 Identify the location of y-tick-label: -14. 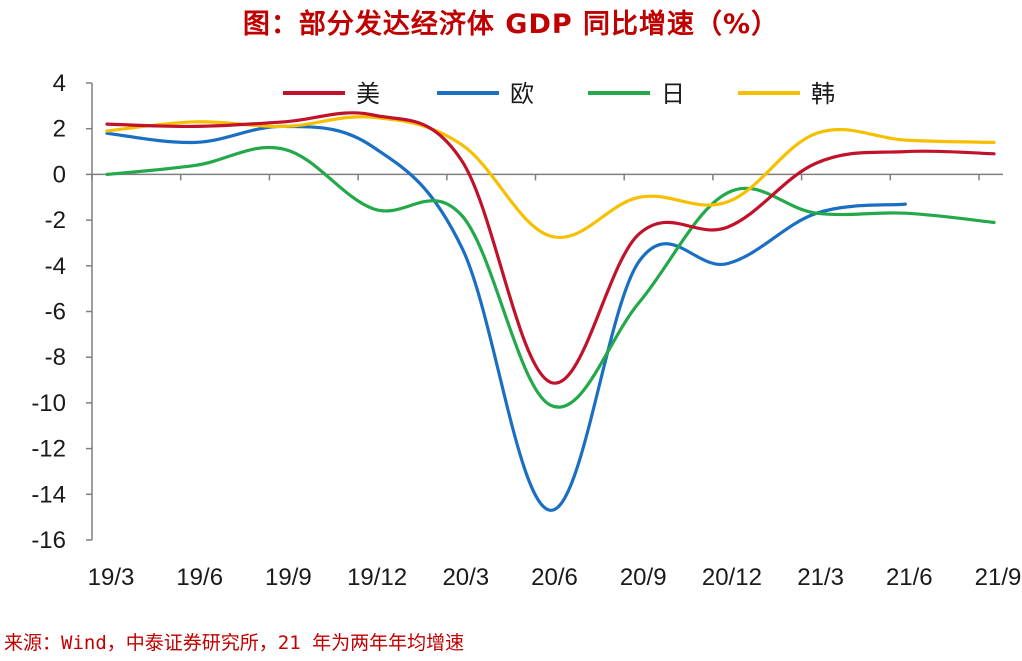
(48, 494).